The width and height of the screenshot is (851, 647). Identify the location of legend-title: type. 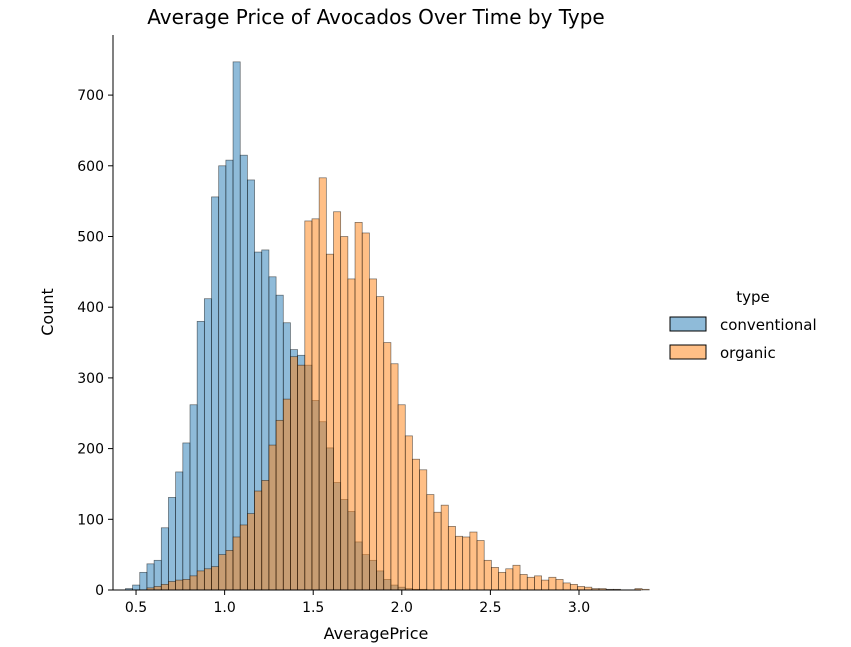
(753, 297).